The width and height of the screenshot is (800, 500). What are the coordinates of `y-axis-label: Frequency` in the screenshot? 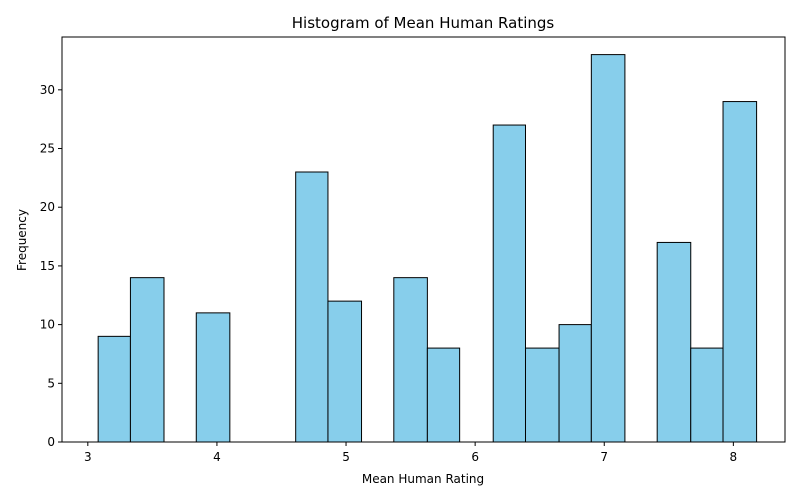 It's located at (22, 240).